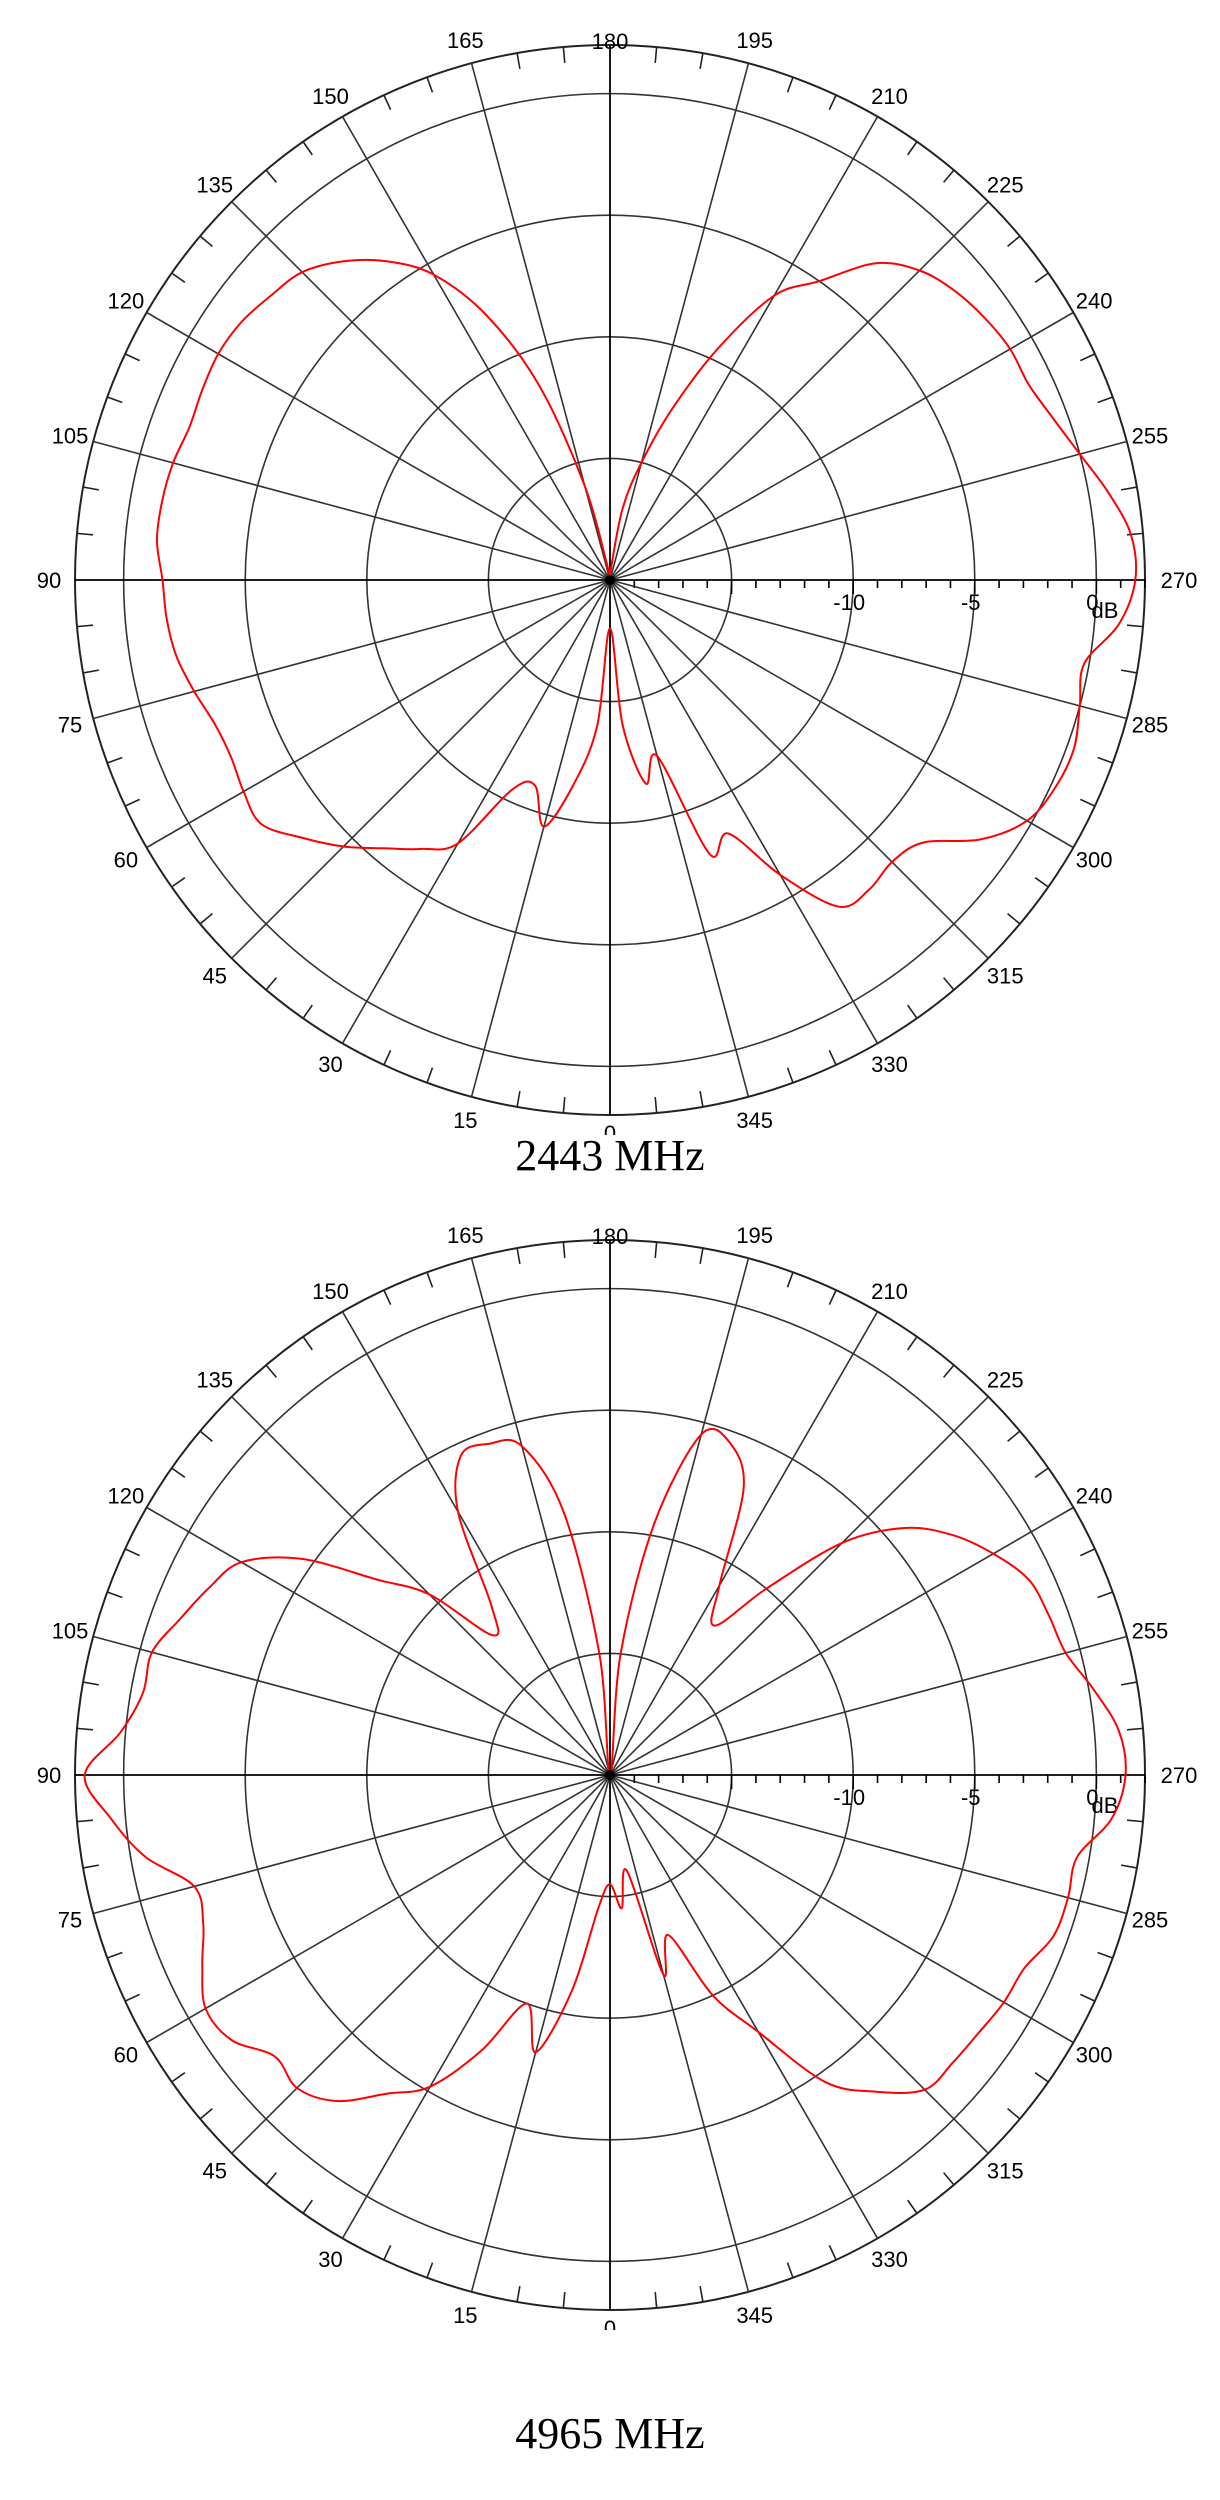 The image size is (1220, 2500). I want to click on angle-label: 0, so click(610, 2323).